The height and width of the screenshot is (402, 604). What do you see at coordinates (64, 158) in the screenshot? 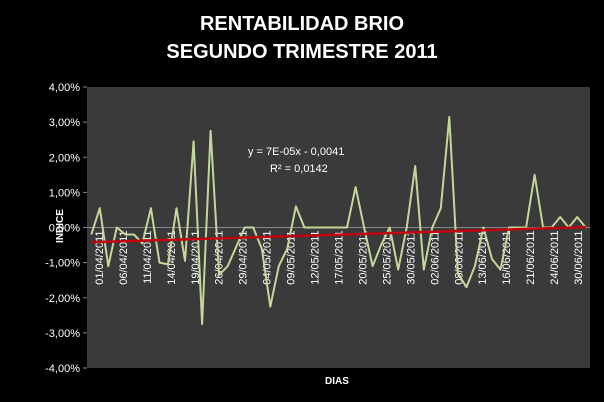
I see `y-tick-label: 2,00%` at bounding box center [64, 158].